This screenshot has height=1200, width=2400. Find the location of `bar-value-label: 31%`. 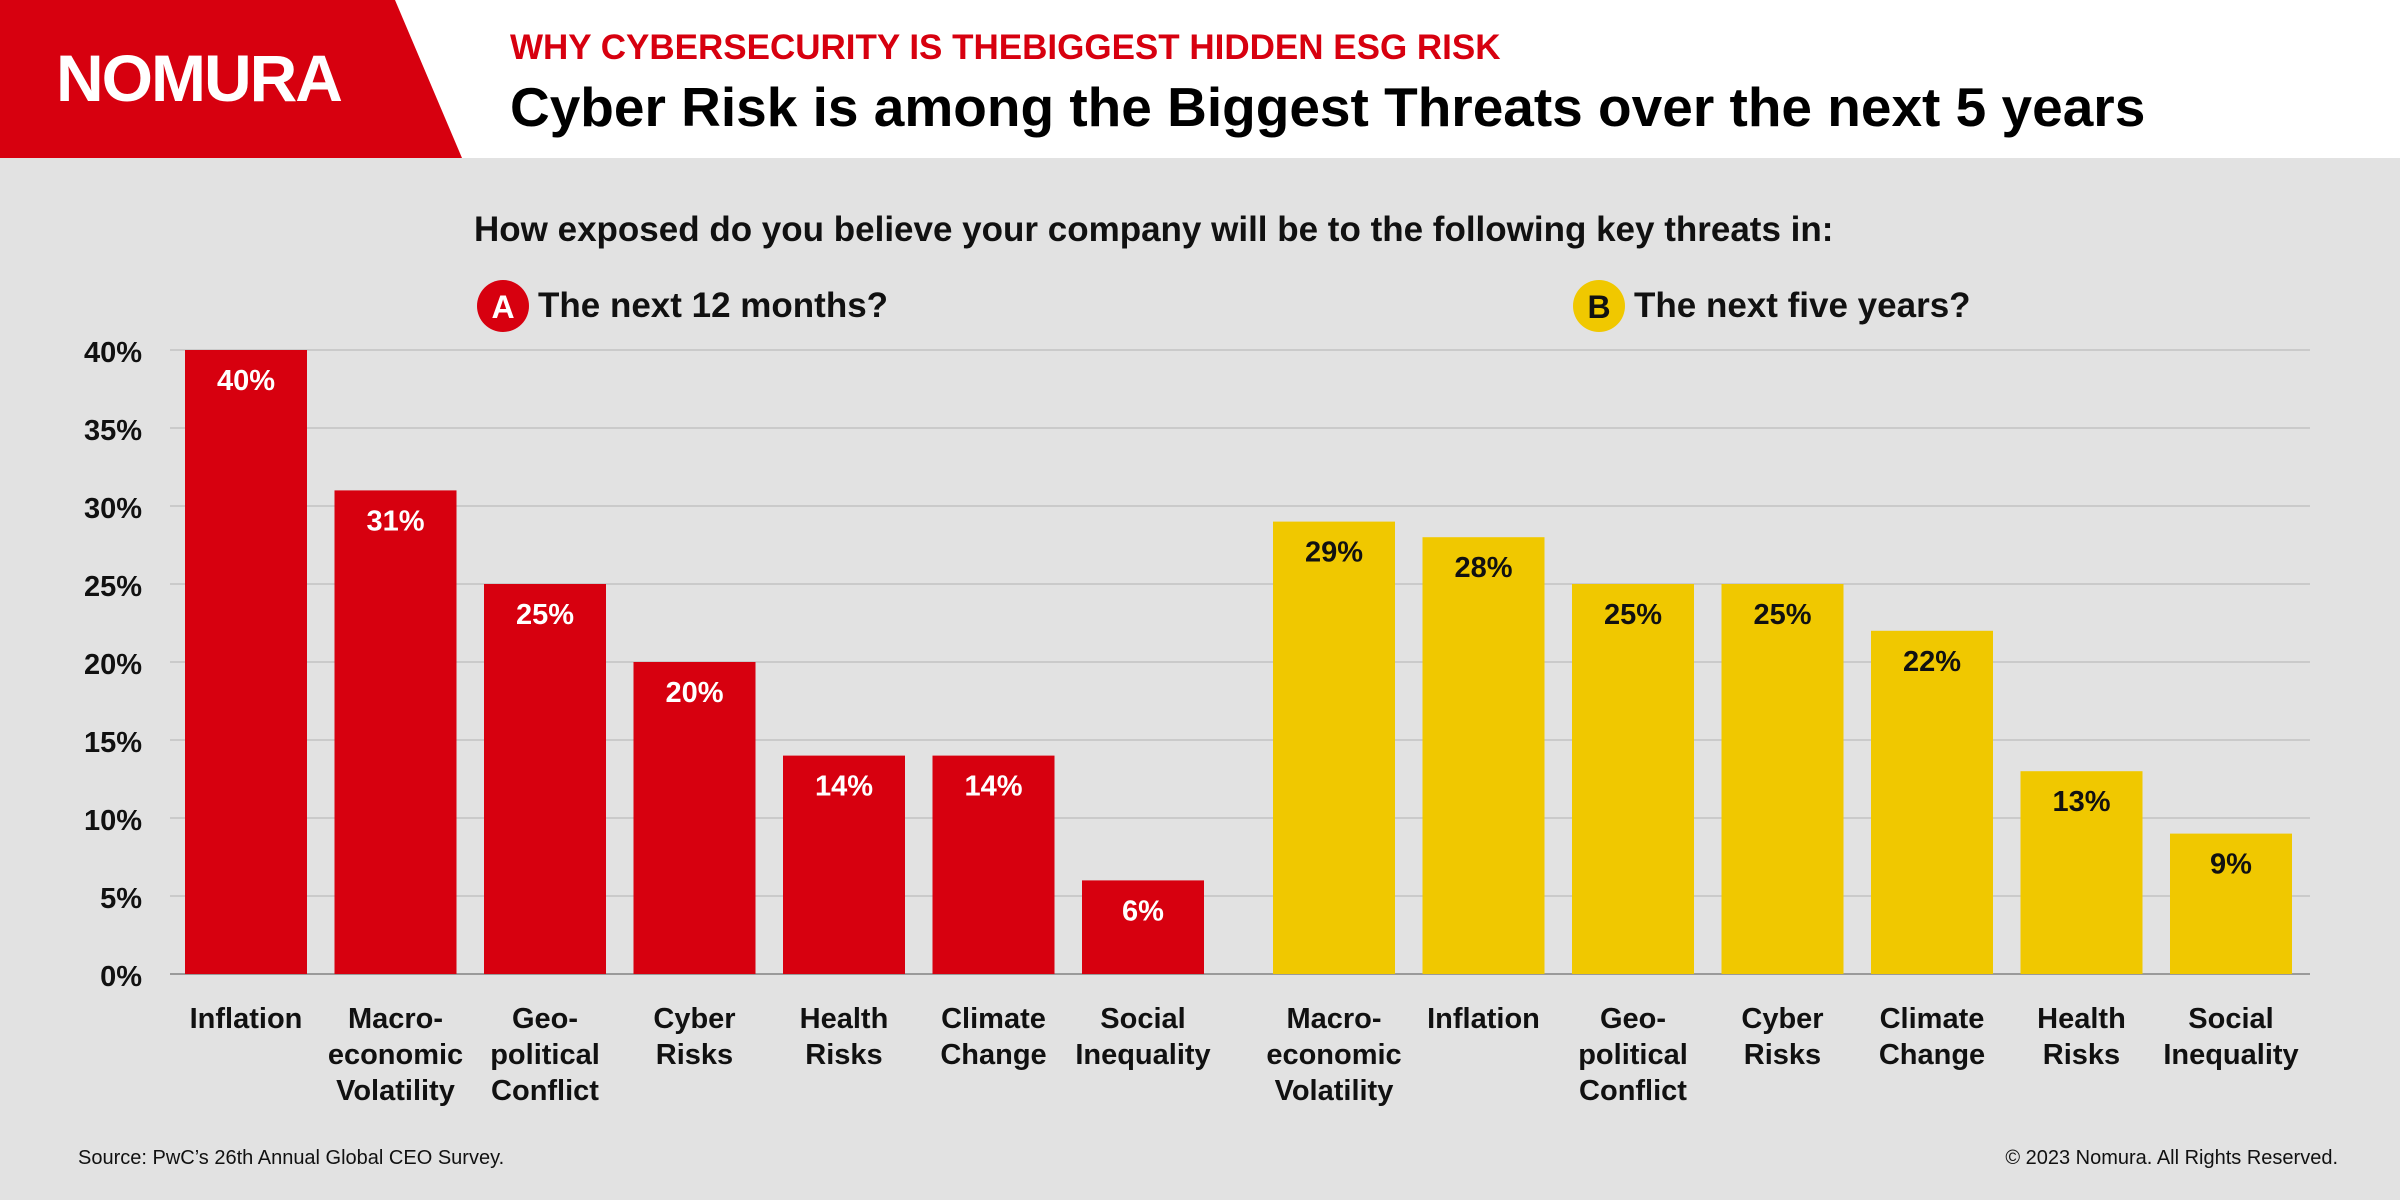

bar-value-label: 31% is located at coordinates (395, 521).